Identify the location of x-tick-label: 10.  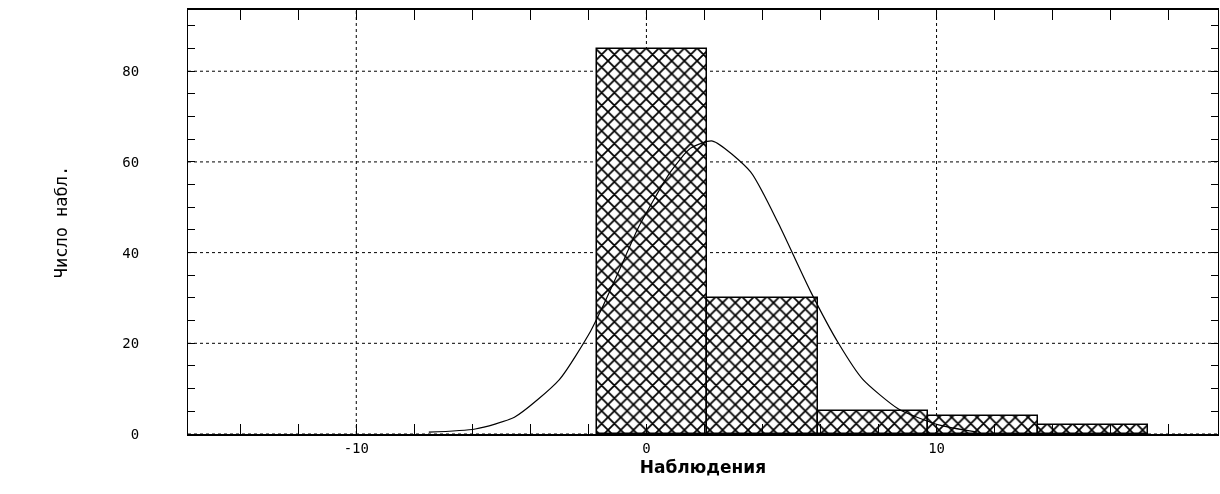
(936, 447).